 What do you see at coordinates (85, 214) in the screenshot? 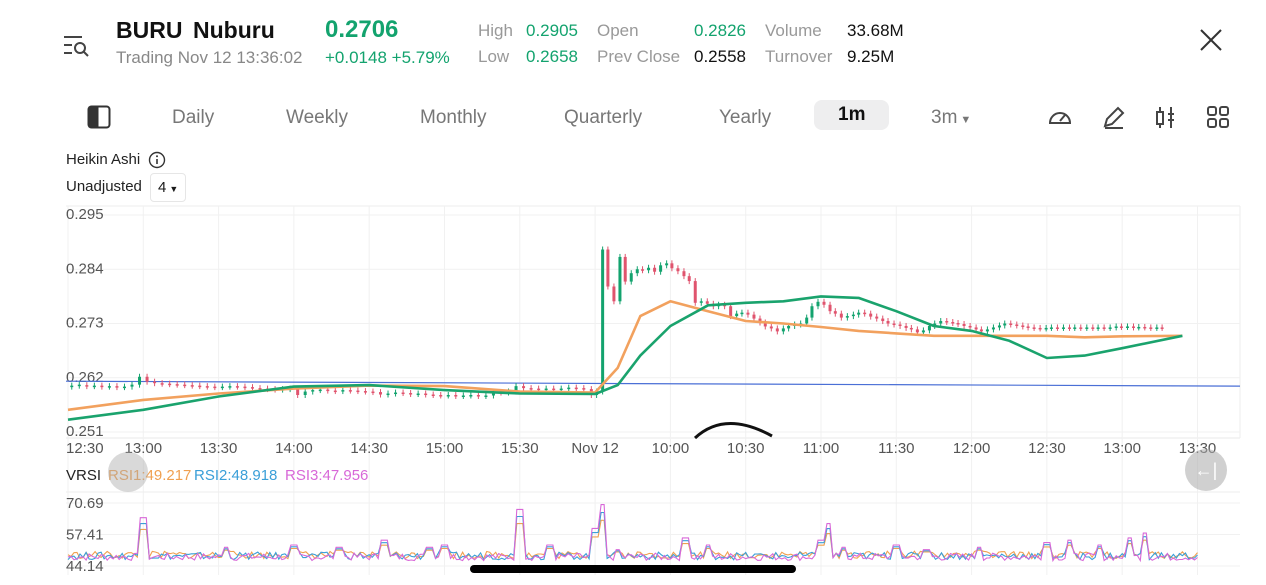
I see `y-tick-label: 0.295` at bounding box center [85, 214].